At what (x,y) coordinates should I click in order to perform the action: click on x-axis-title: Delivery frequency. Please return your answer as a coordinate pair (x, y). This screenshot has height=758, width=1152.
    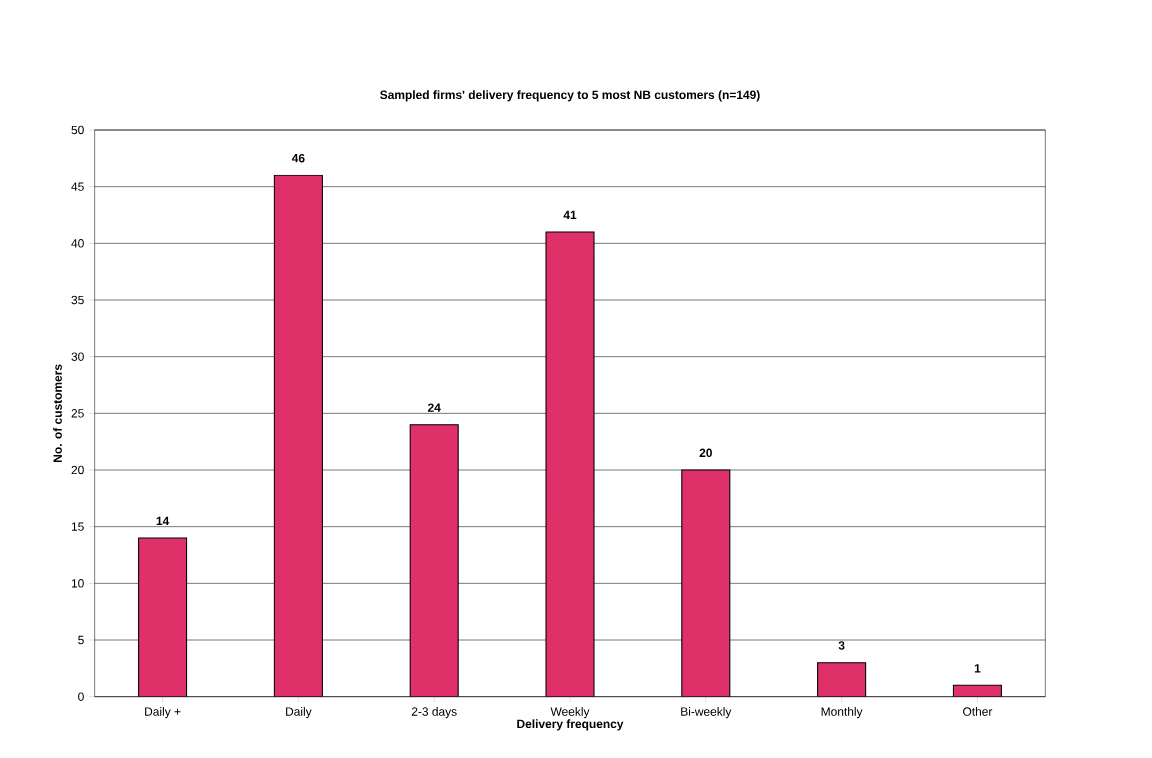
    Looking at the image, I should click on (570, 725).